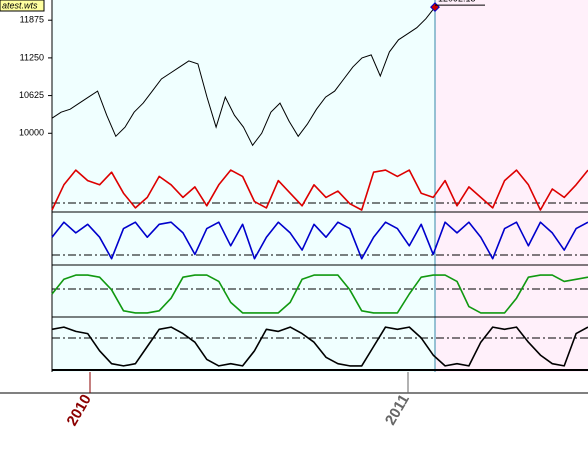 The height and width of the screenshot is (449, 588). I want to click on x-tick-label: 2010, so click(78, 409).